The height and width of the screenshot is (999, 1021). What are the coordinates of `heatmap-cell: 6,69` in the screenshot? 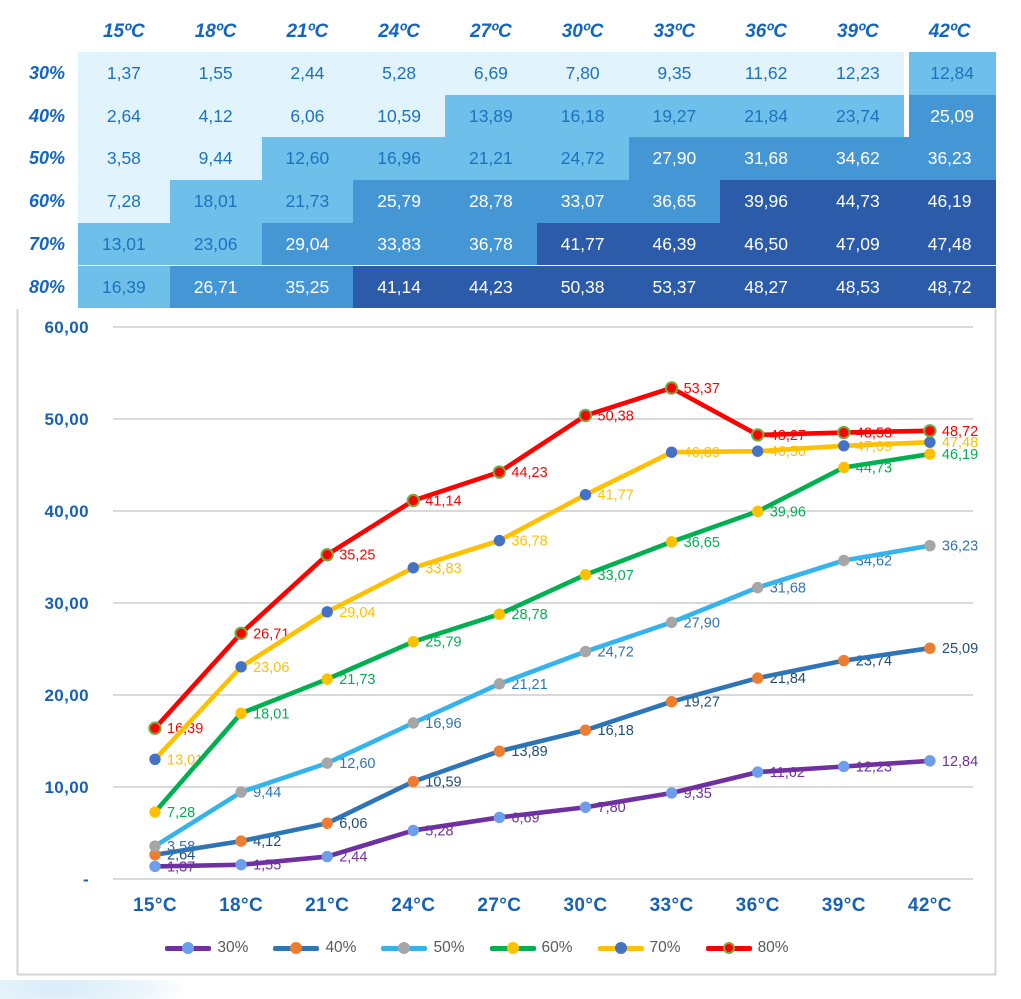 It's located at (491, 73).